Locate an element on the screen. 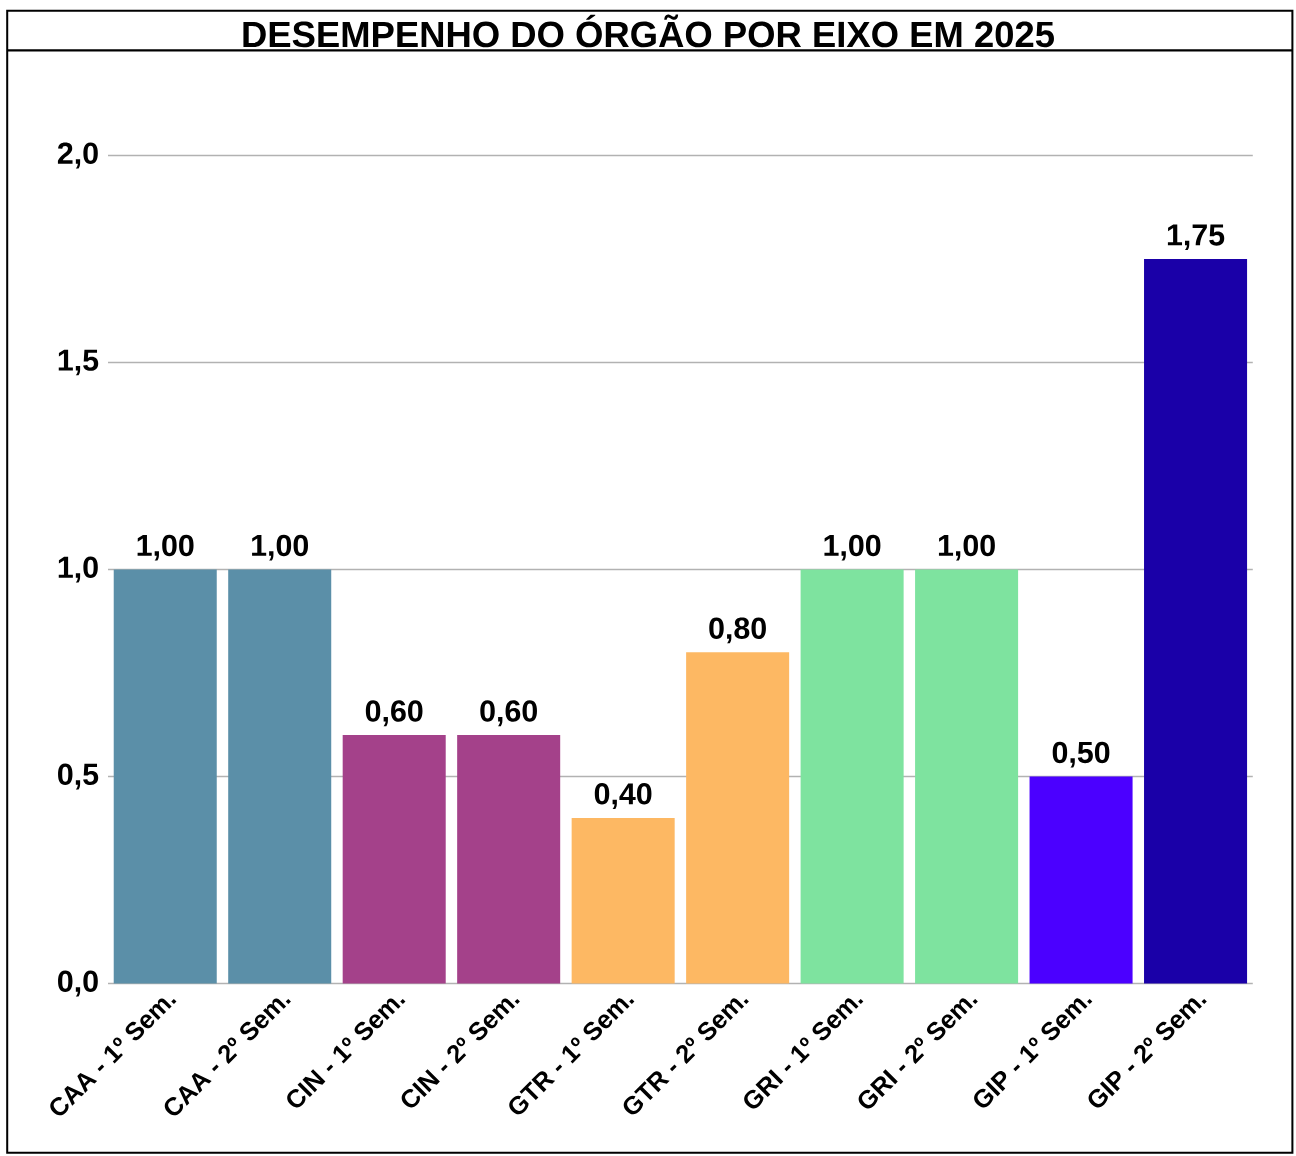  y-tick-label: 1,5 is located at coordinates (78, 362).